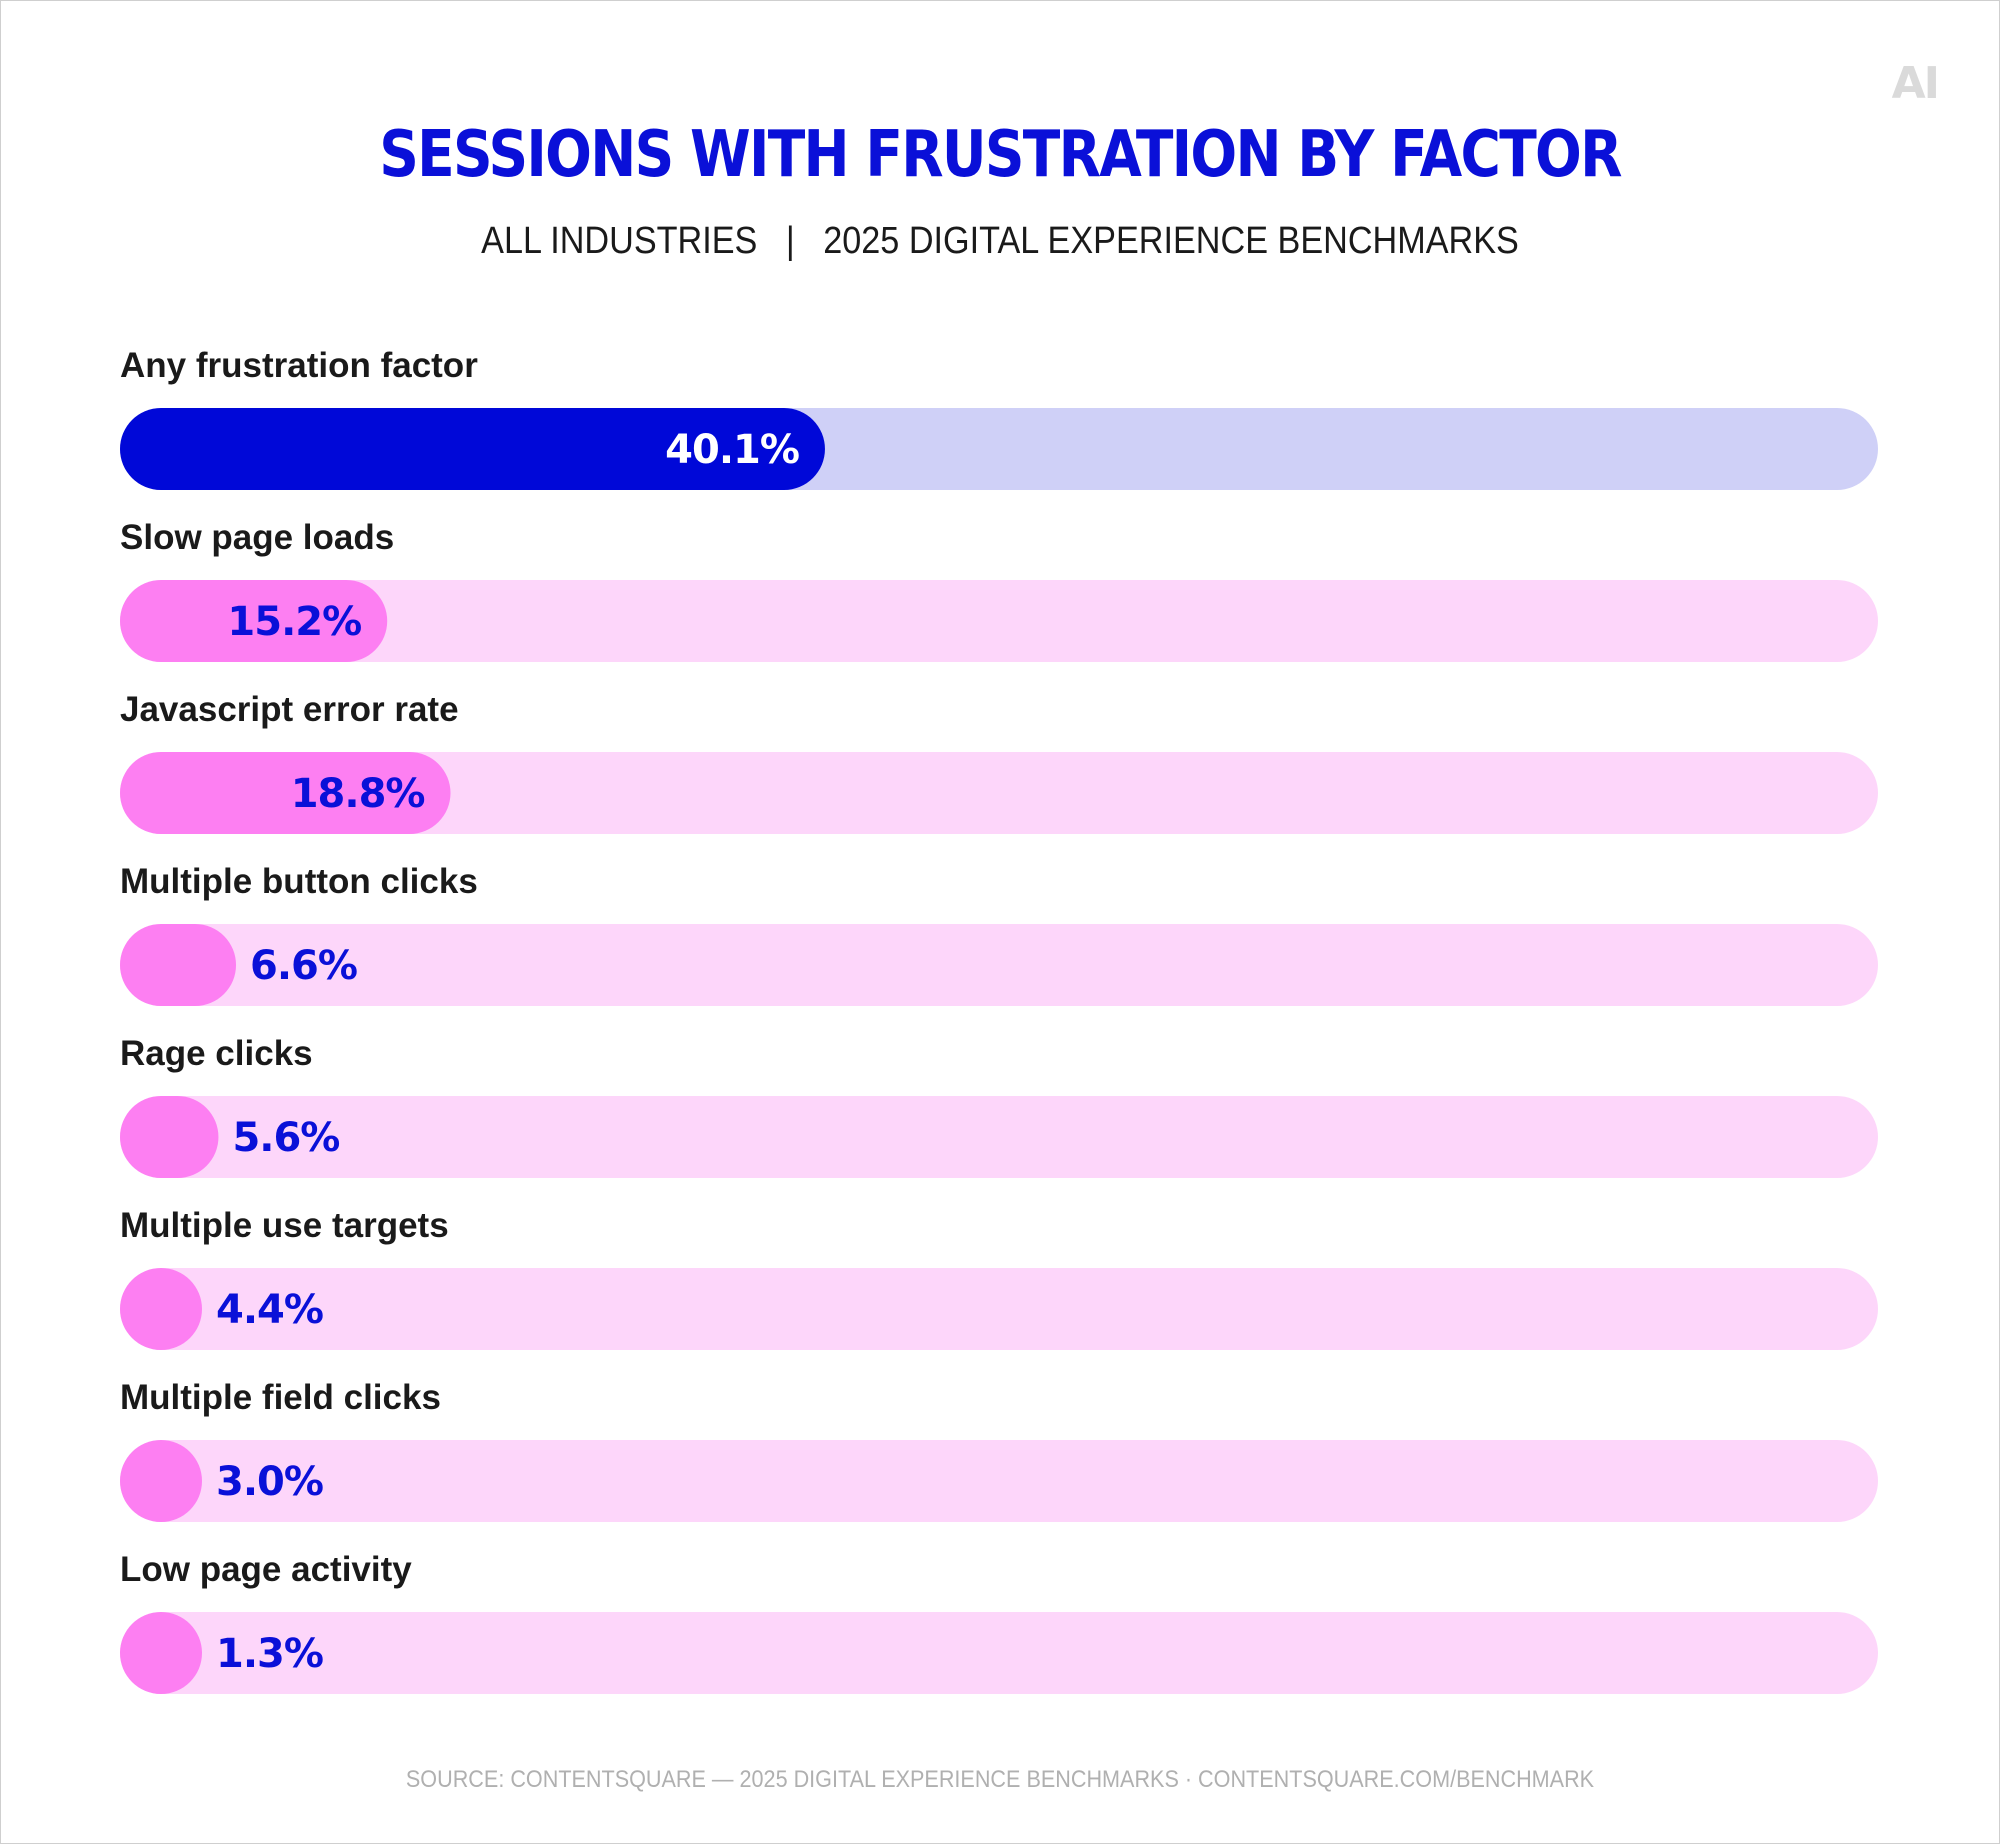  Describe the element at coordinates (269, 1654) in the screenshot. I see `bar-value-label: 1.3%` at that location.